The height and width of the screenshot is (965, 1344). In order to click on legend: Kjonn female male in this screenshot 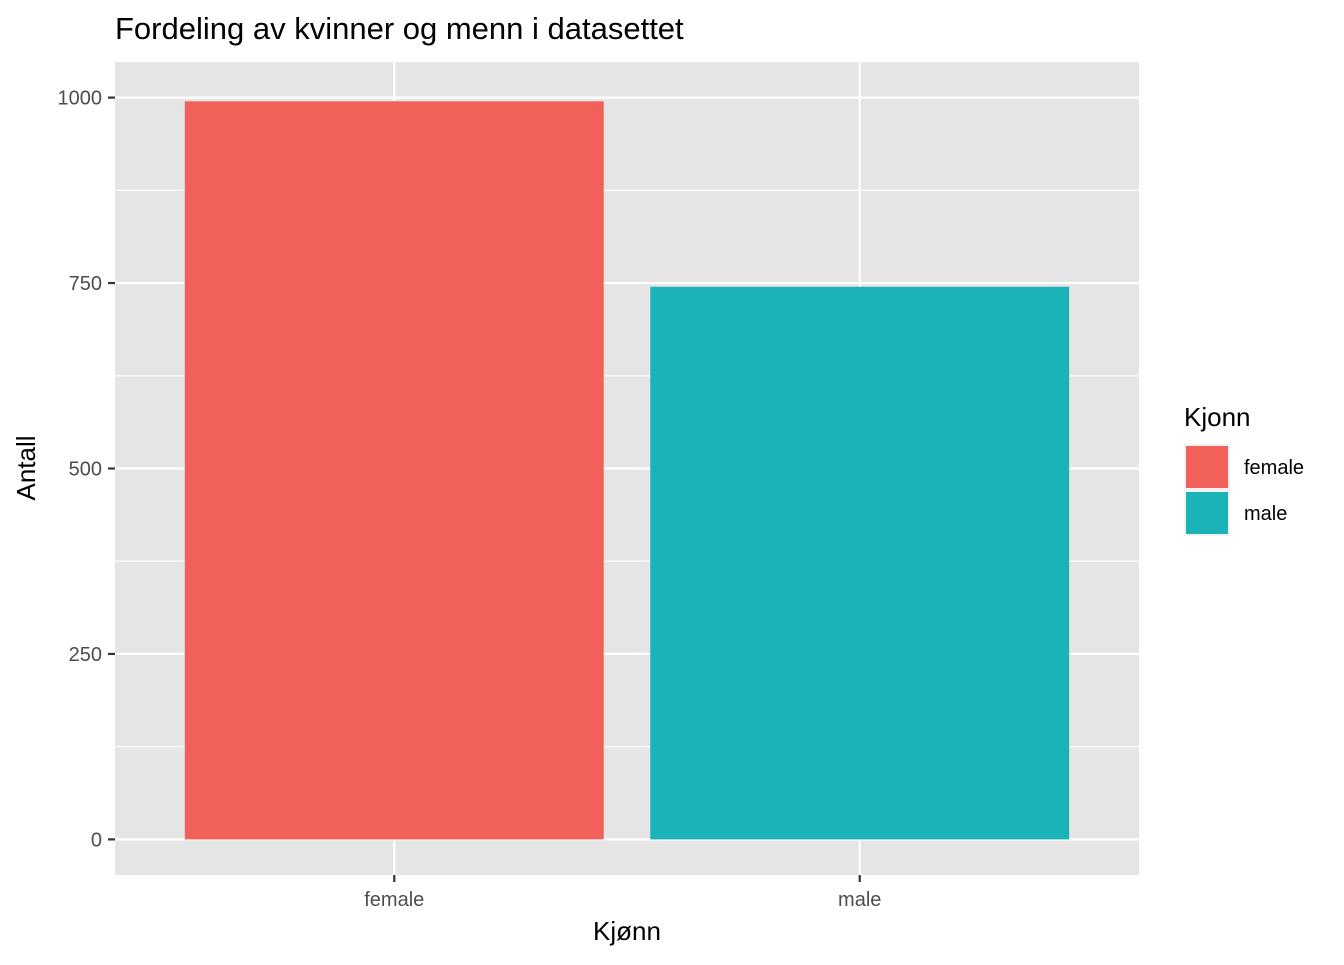, I will do `click(1244, 469)`.